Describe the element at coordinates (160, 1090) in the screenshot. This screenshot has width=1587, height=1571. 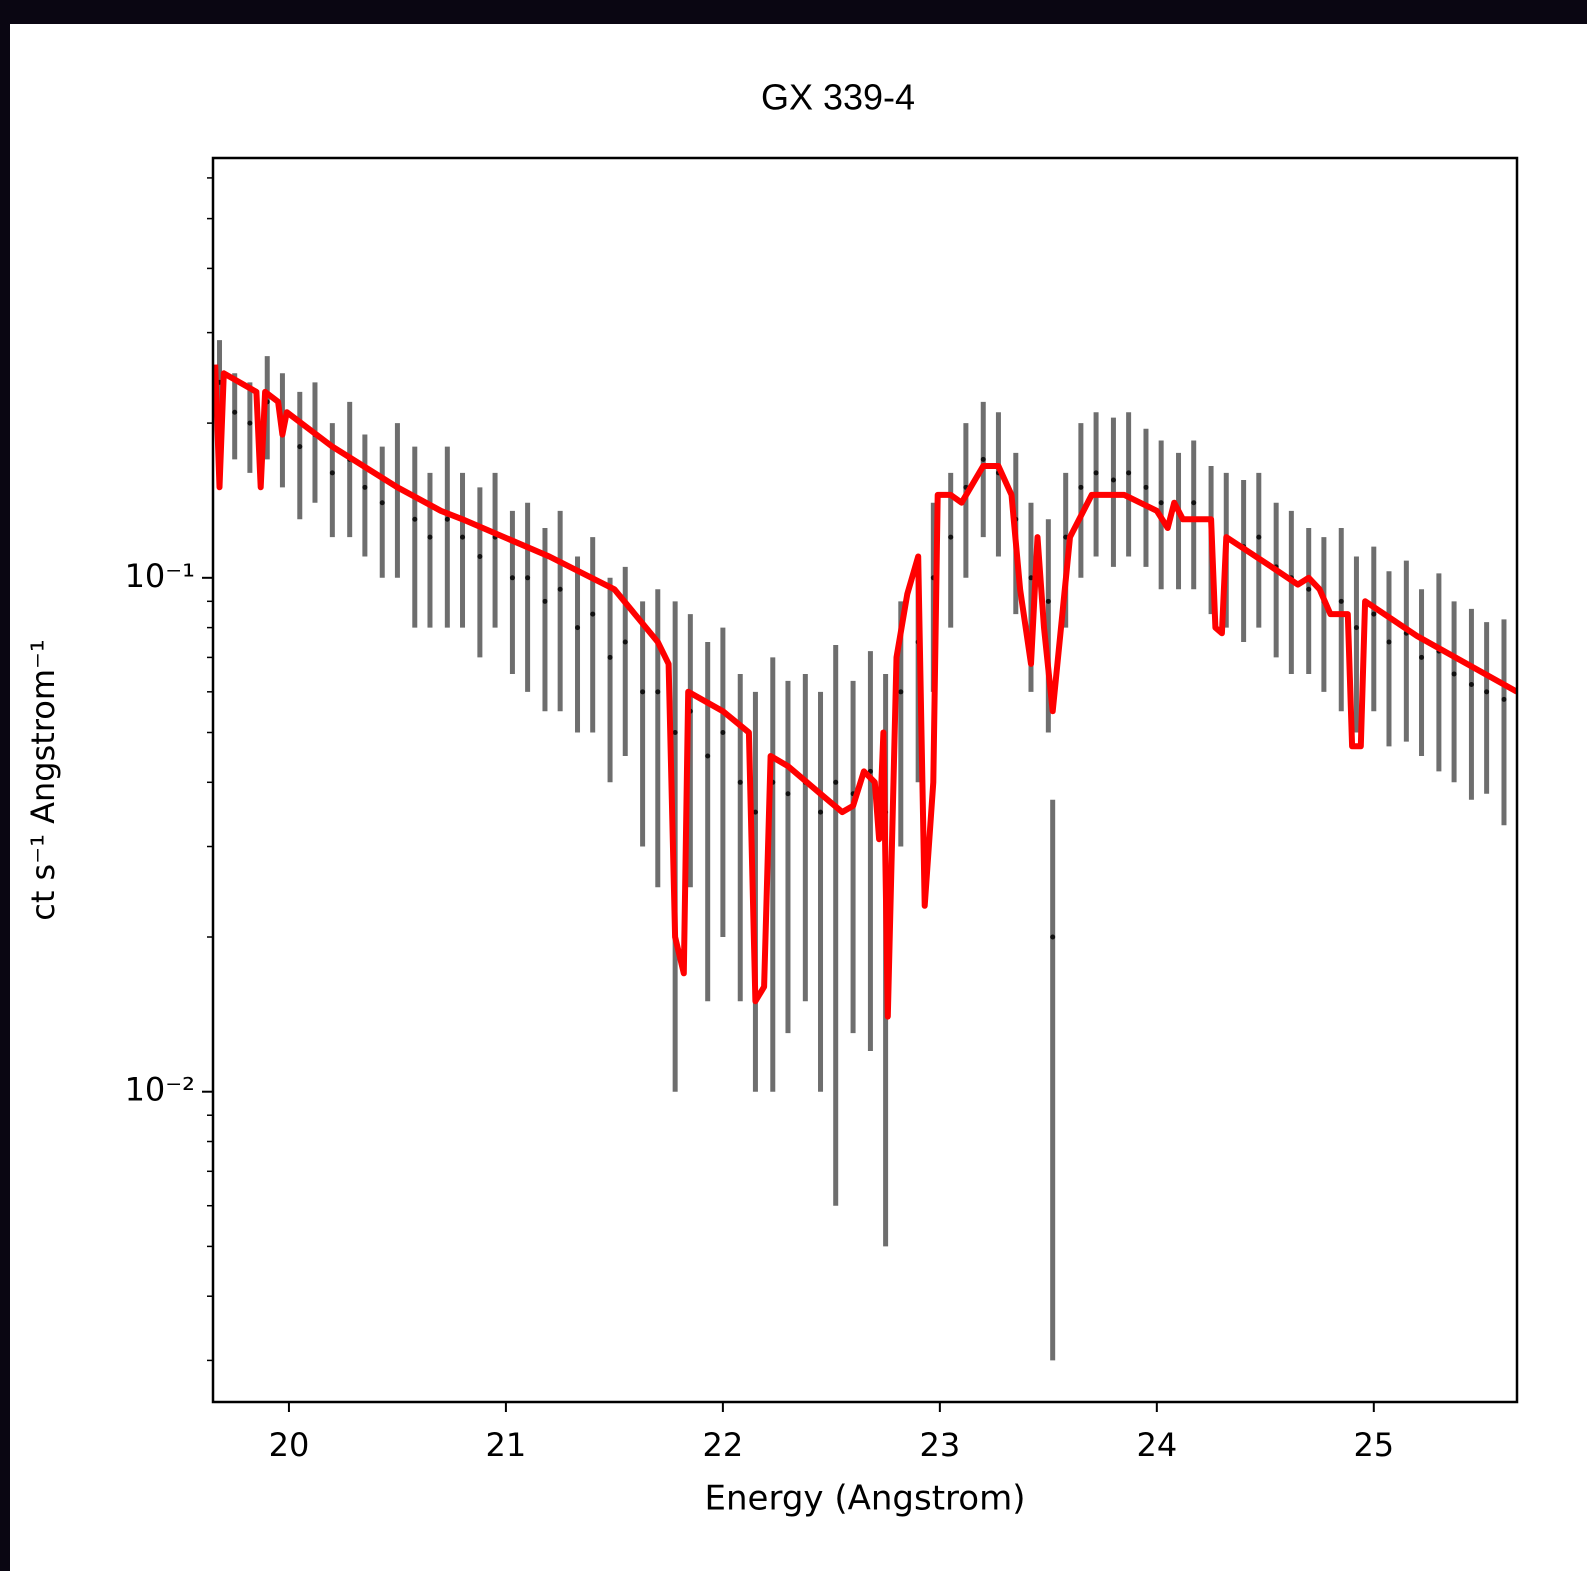
I see `y-tick-label: 10⁻²` at that location.